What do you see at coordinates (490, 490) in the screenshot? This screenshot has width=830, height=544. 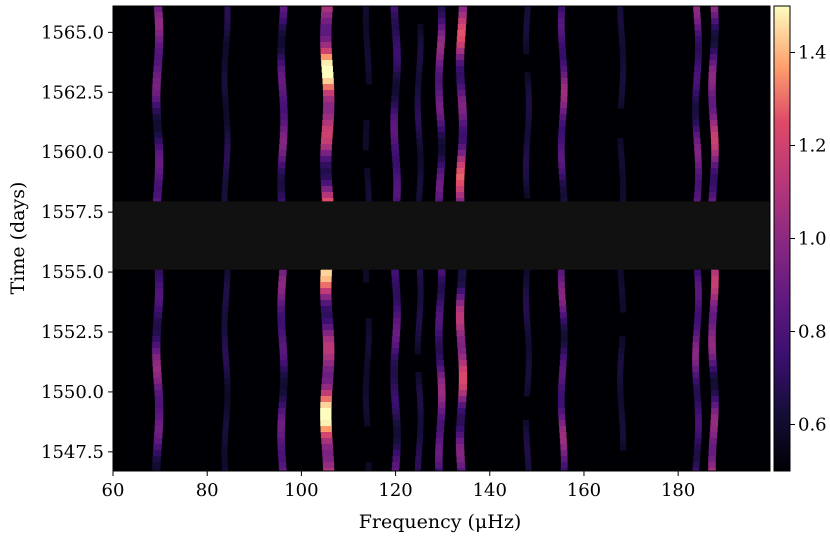 I see `x-tick-label: 140` at bounding box center [490, 490].